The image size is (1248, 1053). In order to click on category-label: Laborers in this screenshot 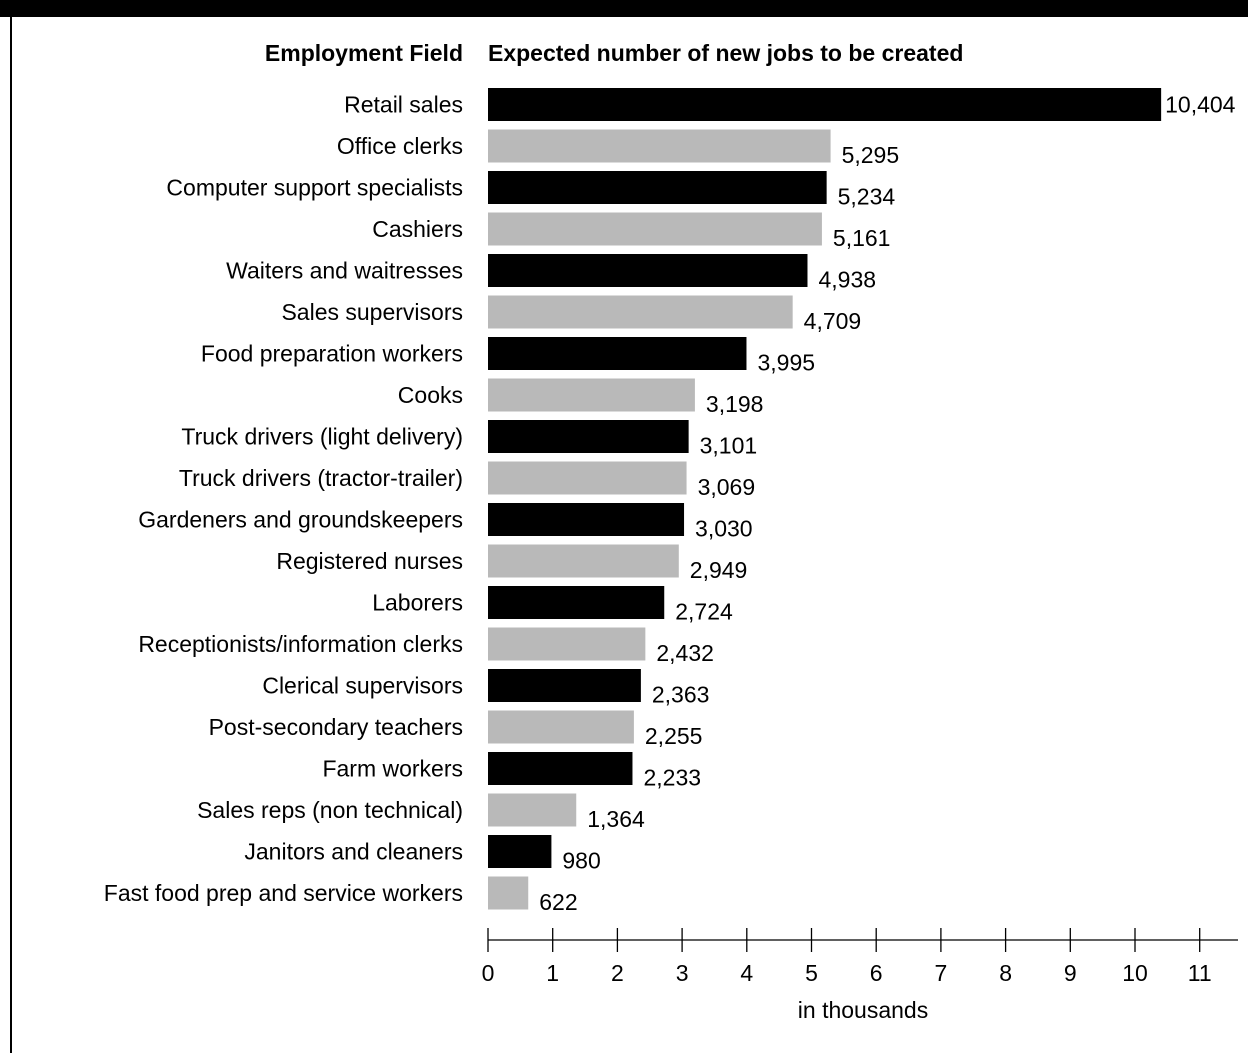, I will do `click(417, 603)`.